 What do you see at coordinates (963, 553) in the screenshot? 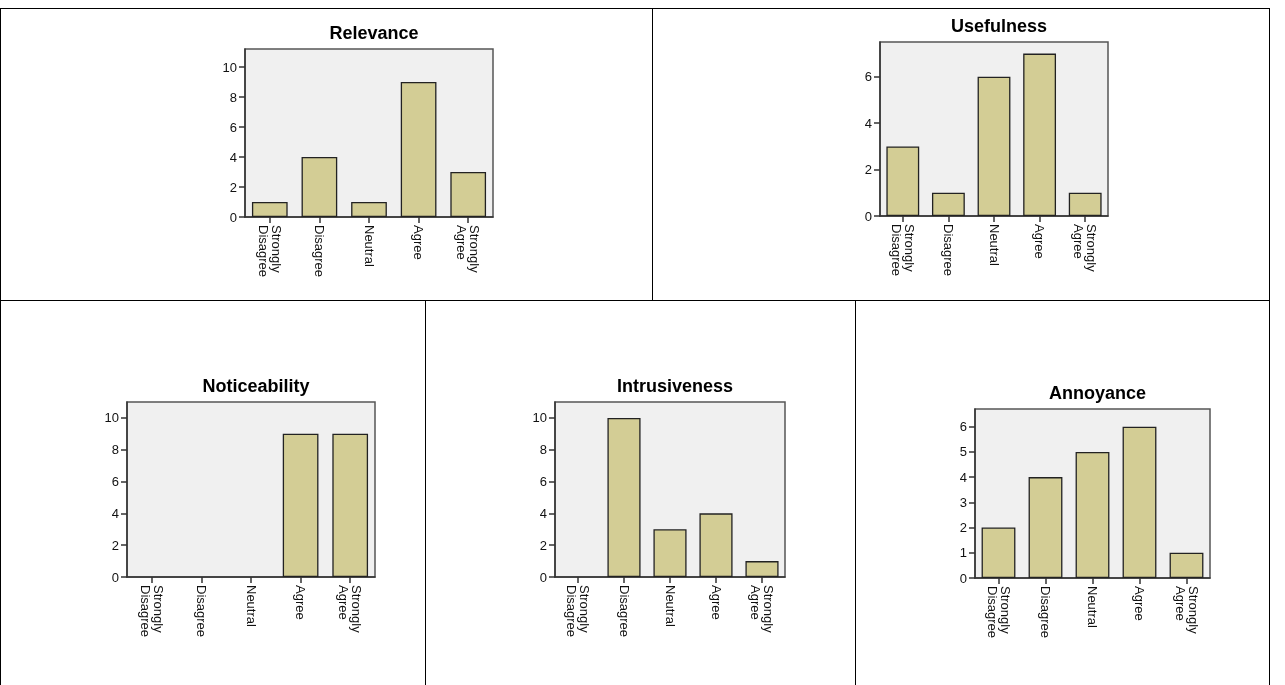
I see `y-tick-label: 1` at bounding box center [963, 553].